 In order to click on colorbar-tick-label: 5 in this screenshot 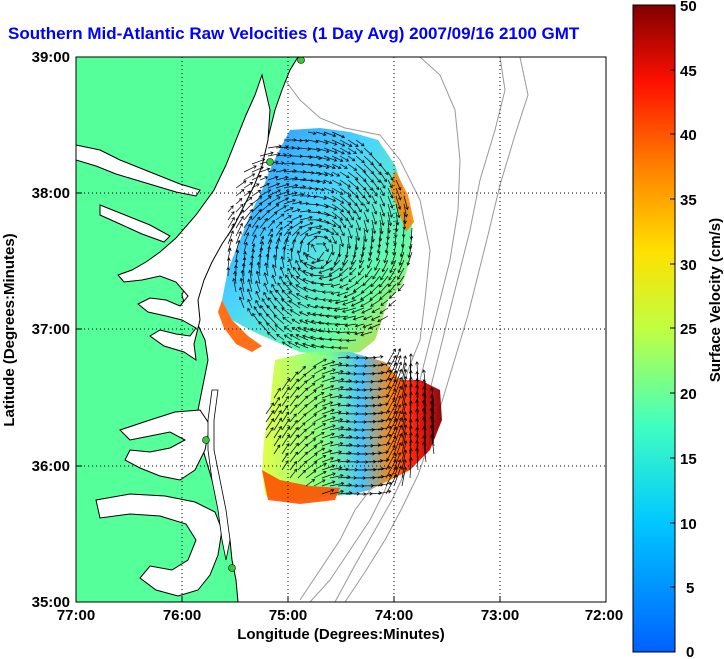, I will do `click(690, 588)`.